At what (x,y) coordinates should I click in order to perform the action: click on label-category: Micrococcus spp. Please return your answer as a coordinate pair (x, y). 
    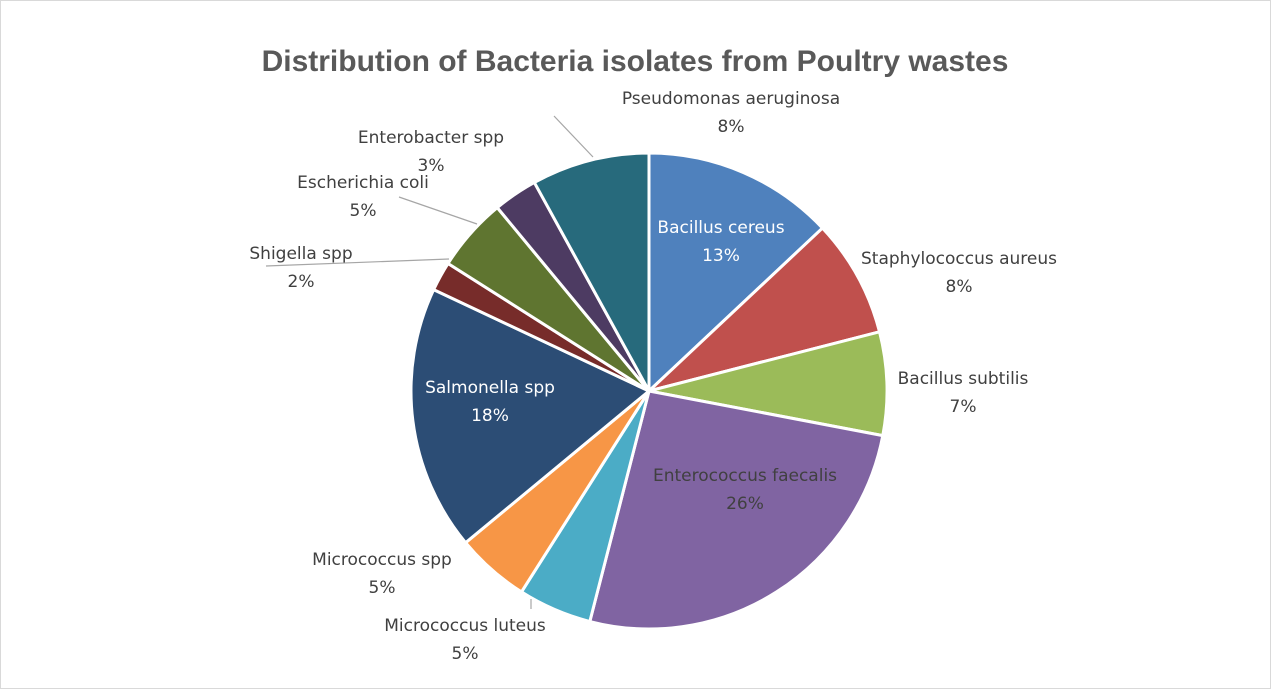
    Looking at the image, I should click on (382, 560).